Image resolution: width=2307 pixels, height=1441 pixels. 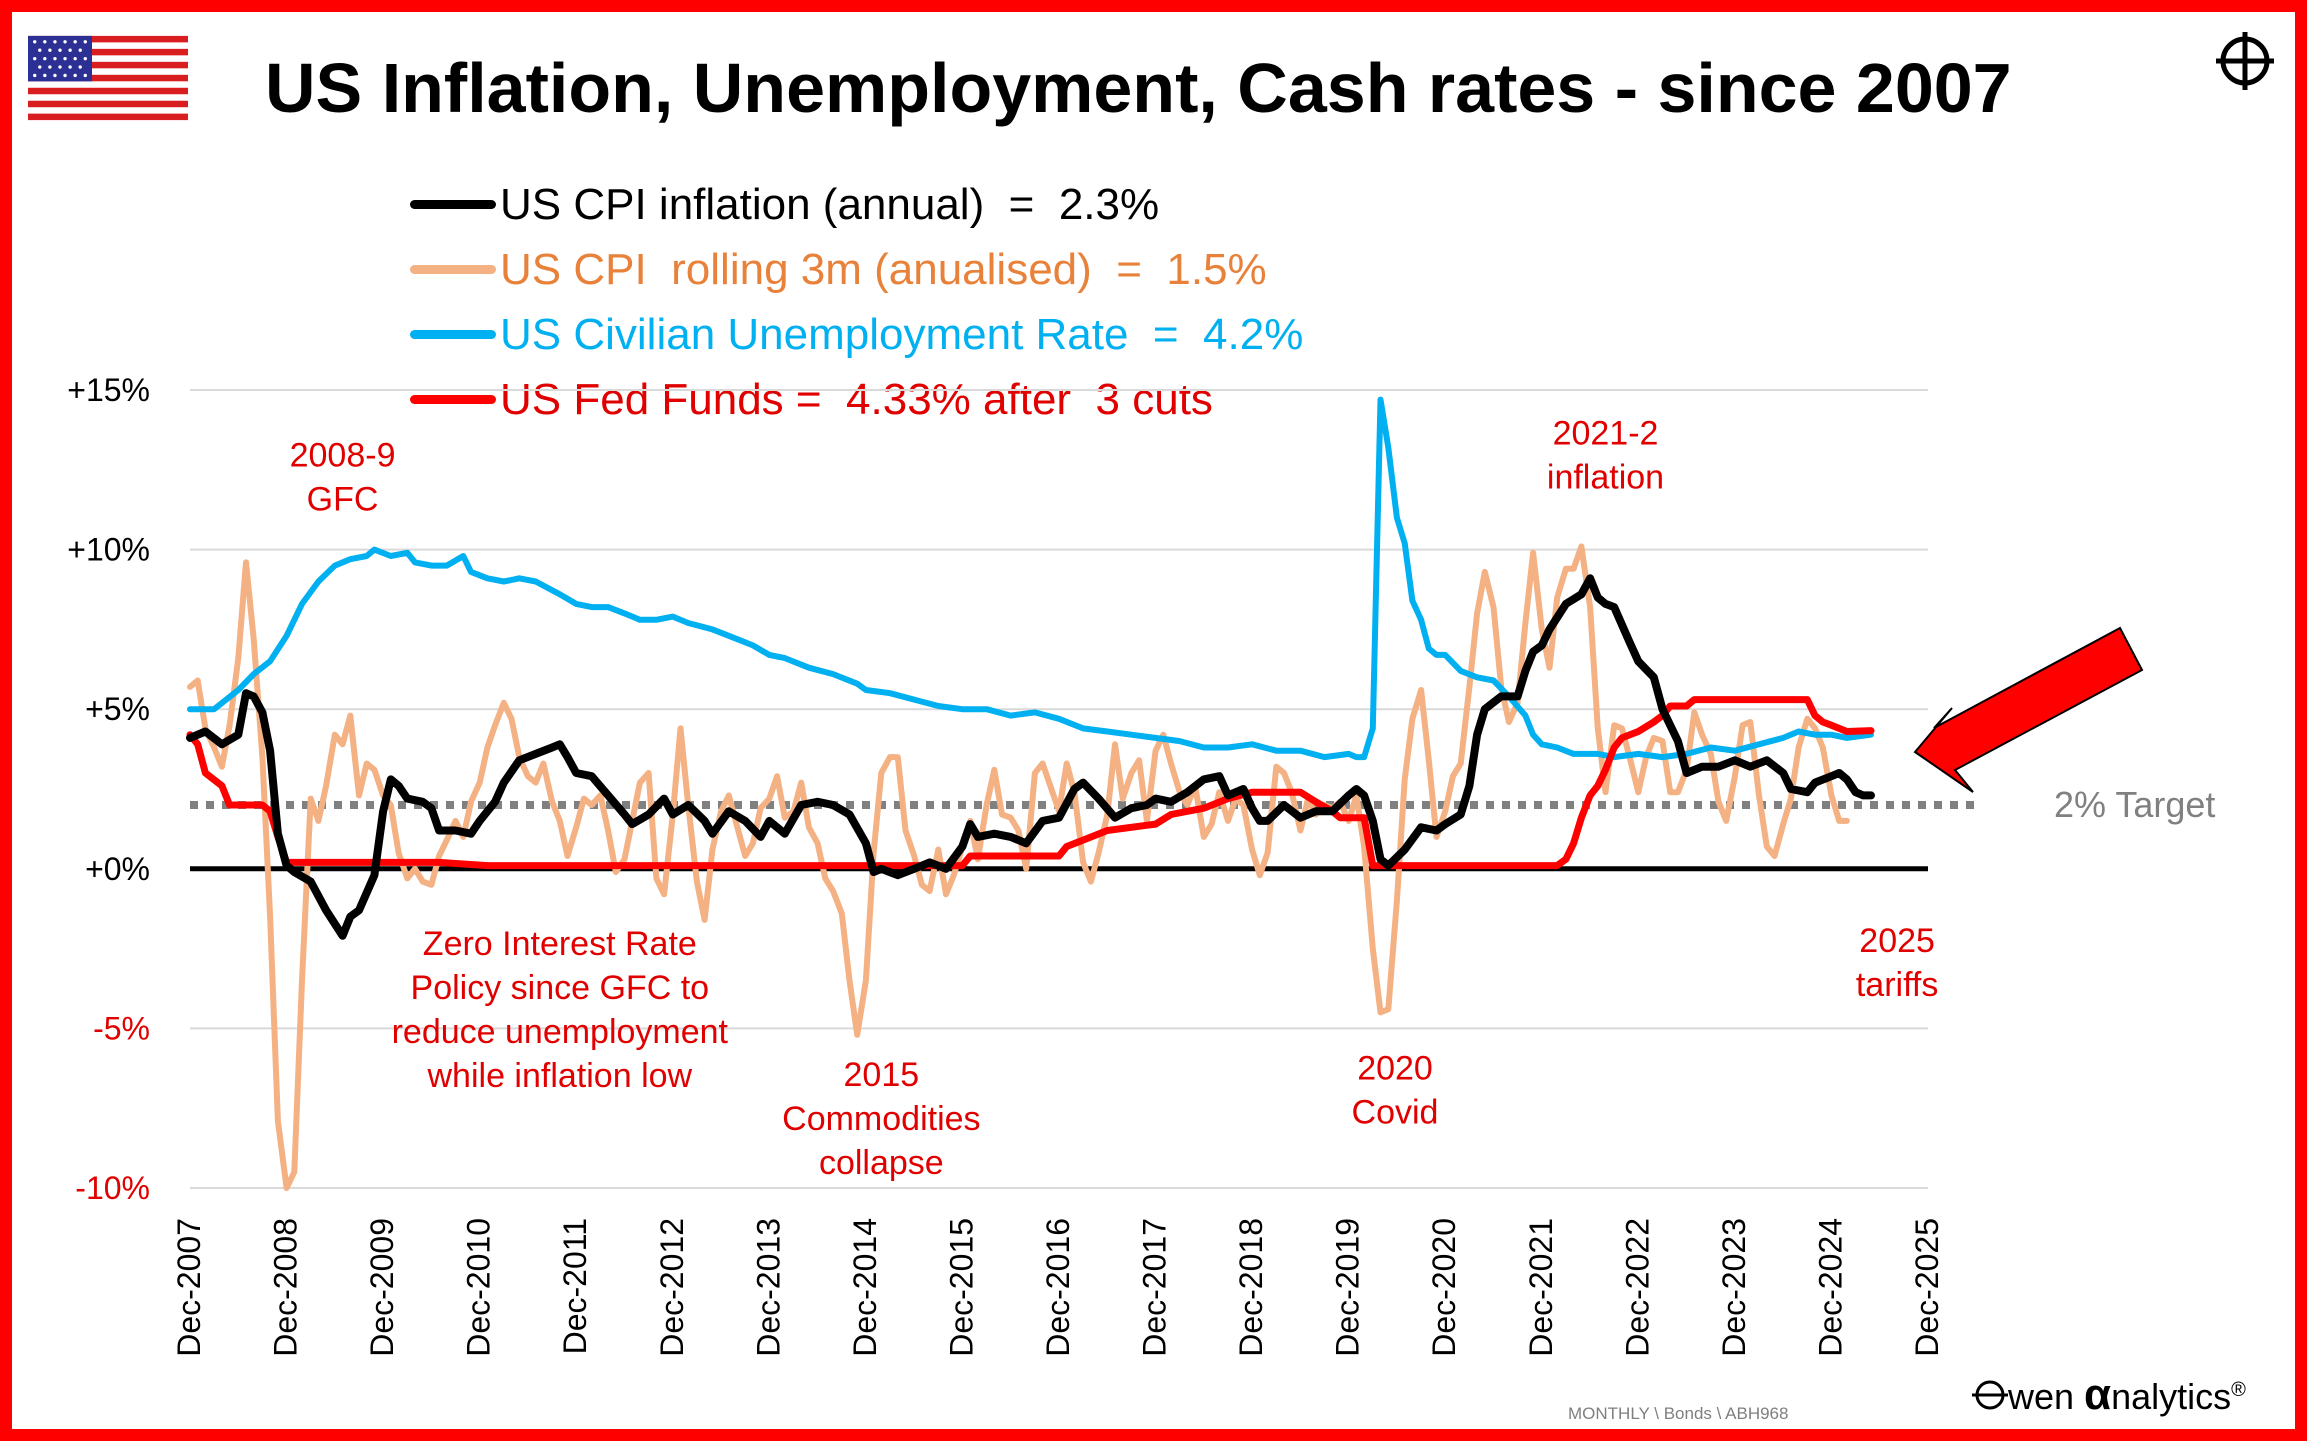 What do you see at coordinates (453, 204) in the screenshot?
I see `legend-swatch-cpi` at bounding box center [453, 204].